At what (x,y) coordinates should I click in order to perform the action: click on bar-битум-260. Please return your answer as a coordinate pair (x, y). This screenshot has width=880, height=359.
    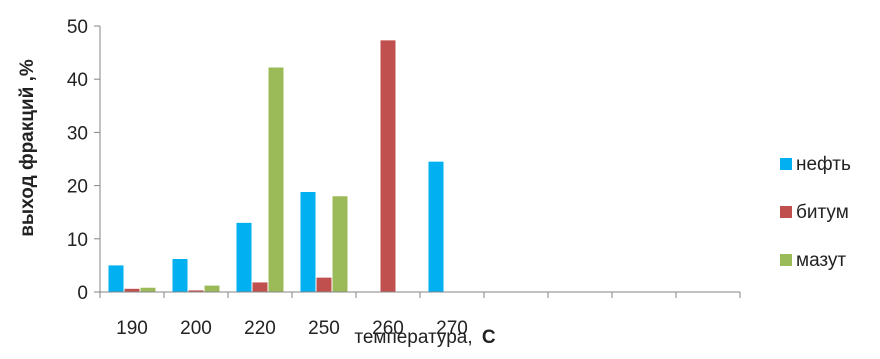
    Looking at the image, I should click on (388, 166).